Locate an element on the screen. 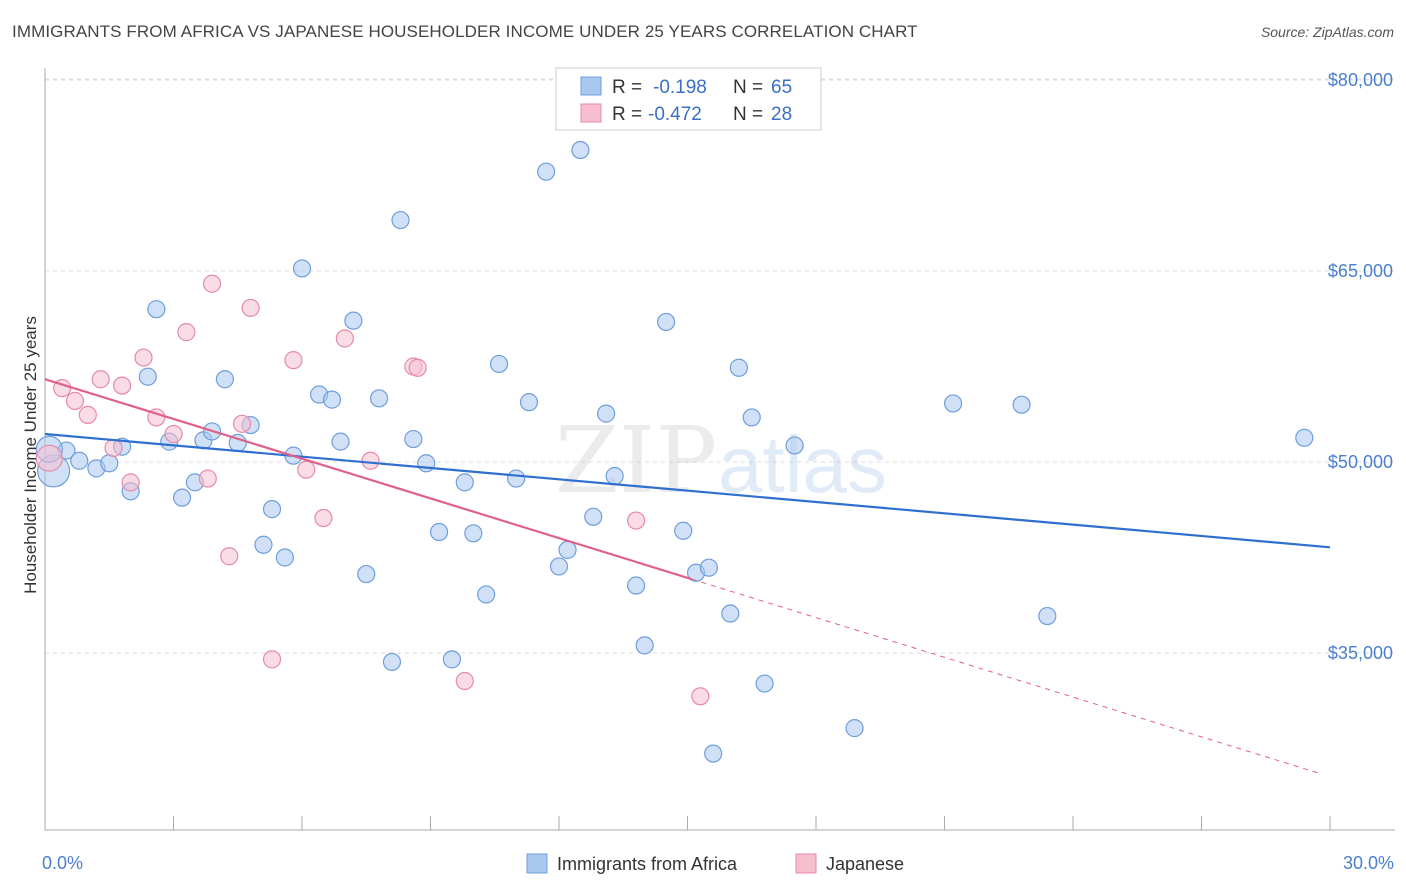 The image size is (1406, 892). series-legend: Immigrants from Africa Japanese is located at coordinates (715, 863).